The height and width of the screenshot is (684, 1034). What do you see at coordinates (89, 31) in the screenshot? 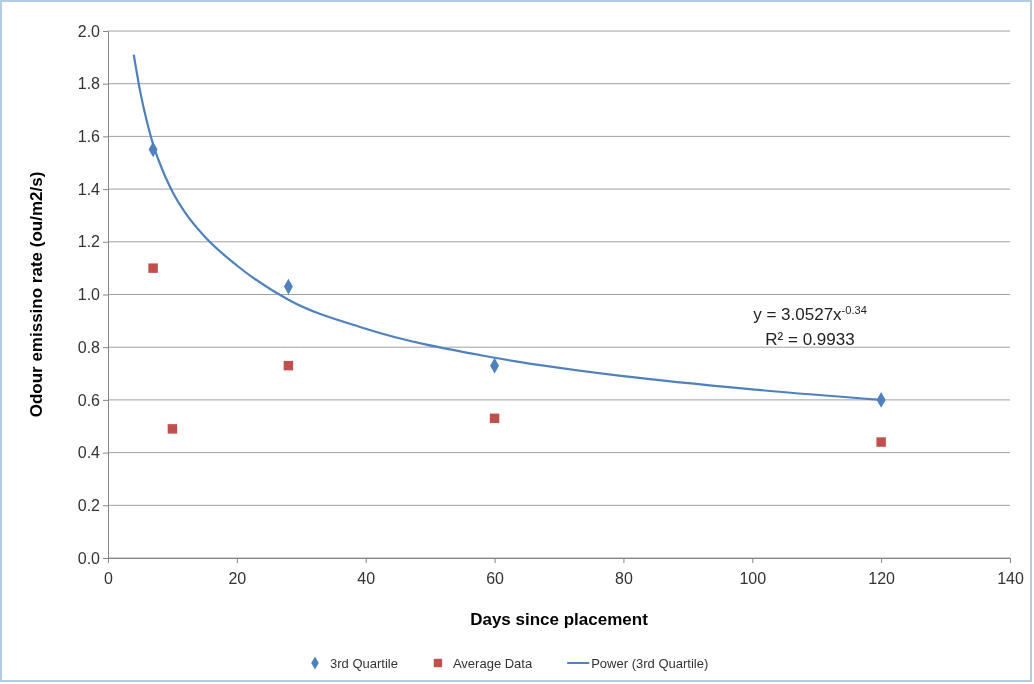
I see `y-tick-label: 2.0` at bounding box center [89, 31].